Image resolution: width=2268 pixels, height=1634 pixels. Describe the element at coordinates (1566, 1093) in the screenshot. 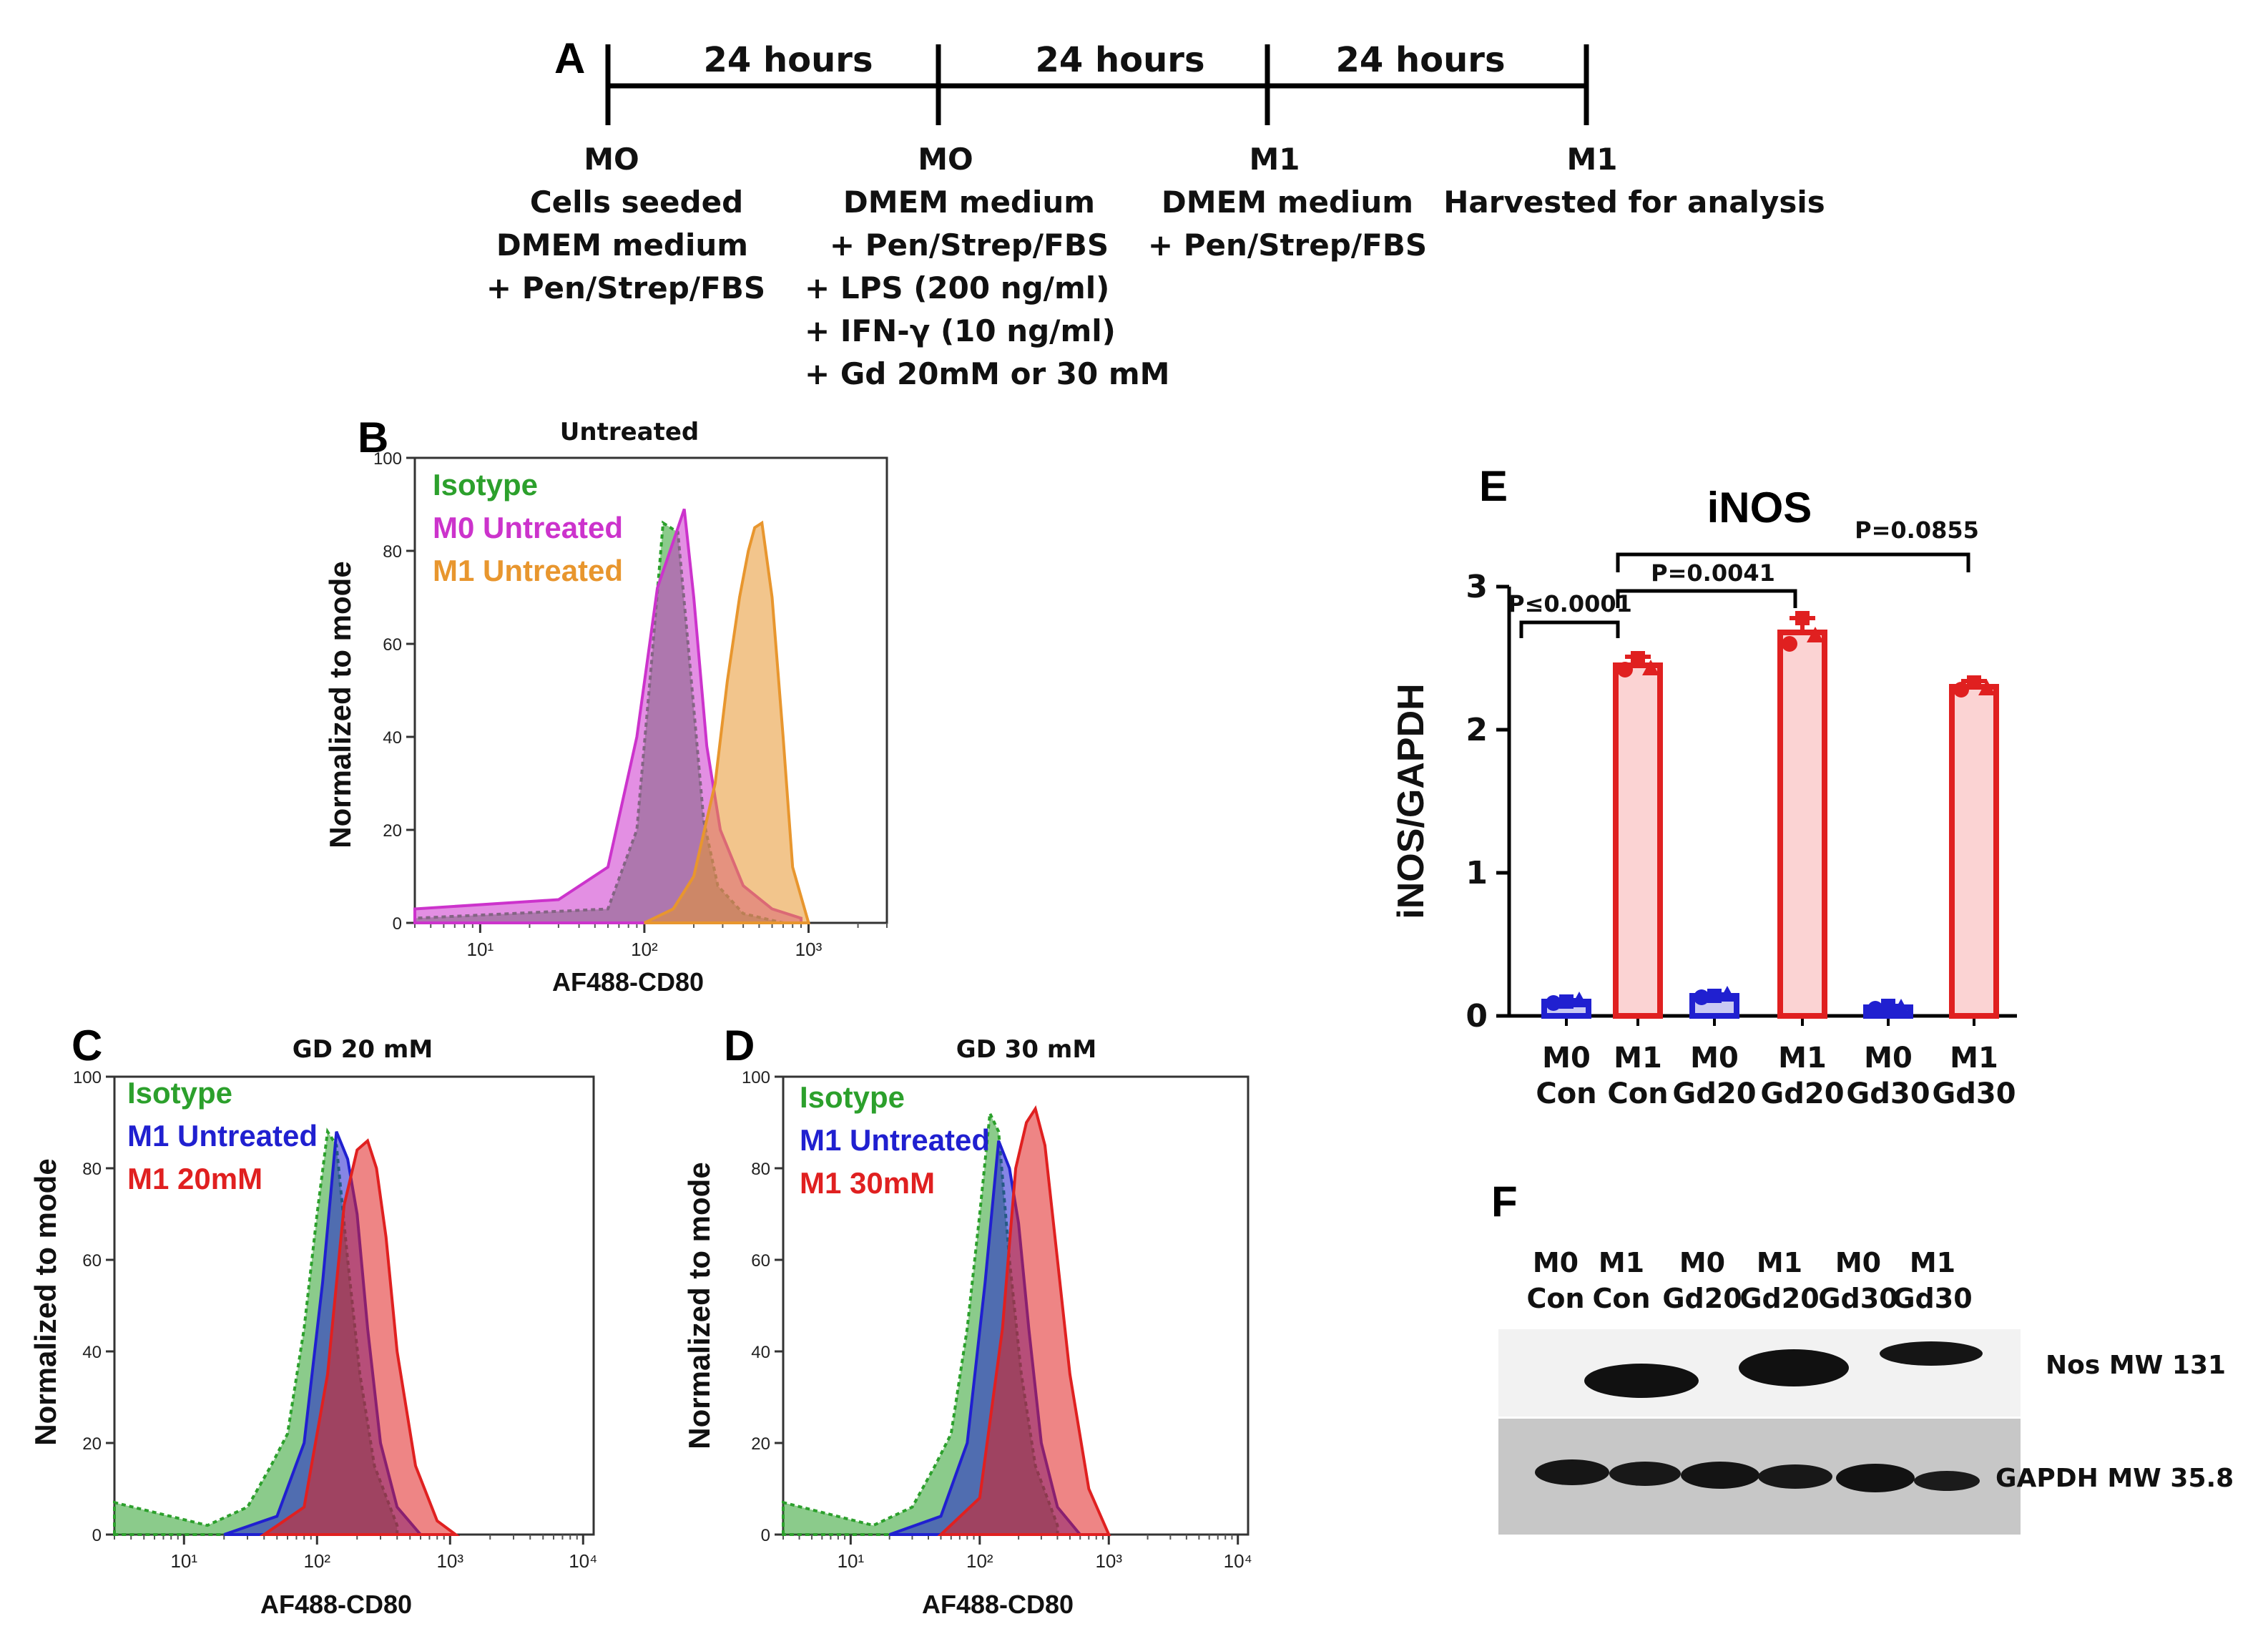

I see `category-label: Con` at that location.